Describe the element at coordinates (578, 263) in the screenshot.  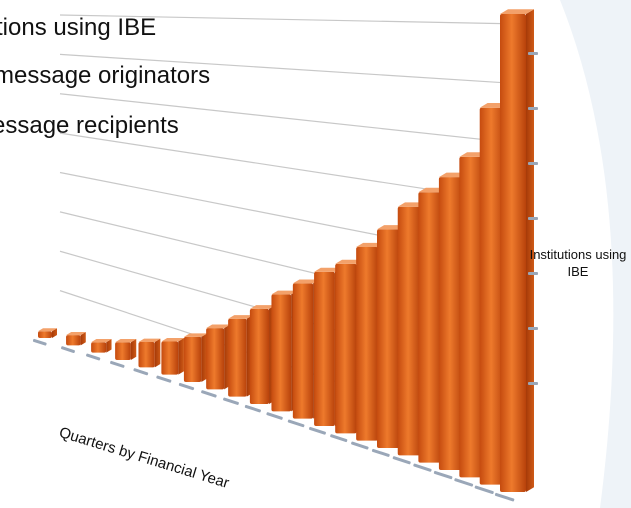
I see `y-axis-label: Institutions using IBE` at that location.